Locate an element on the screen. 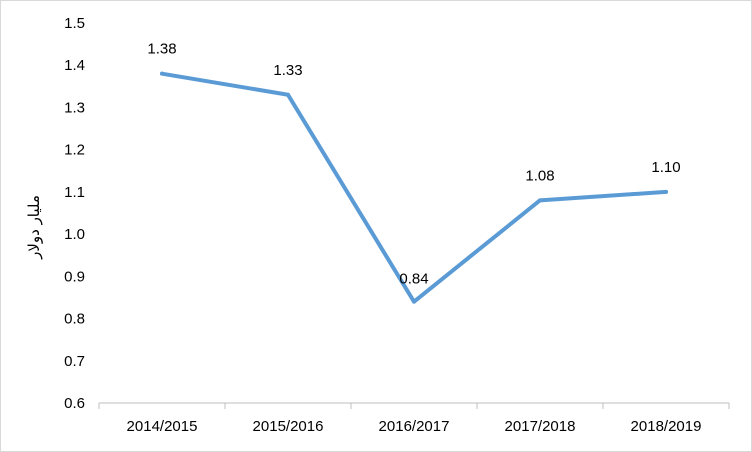  y-tick-label: 1.4 is located at coordinates (74, 65).